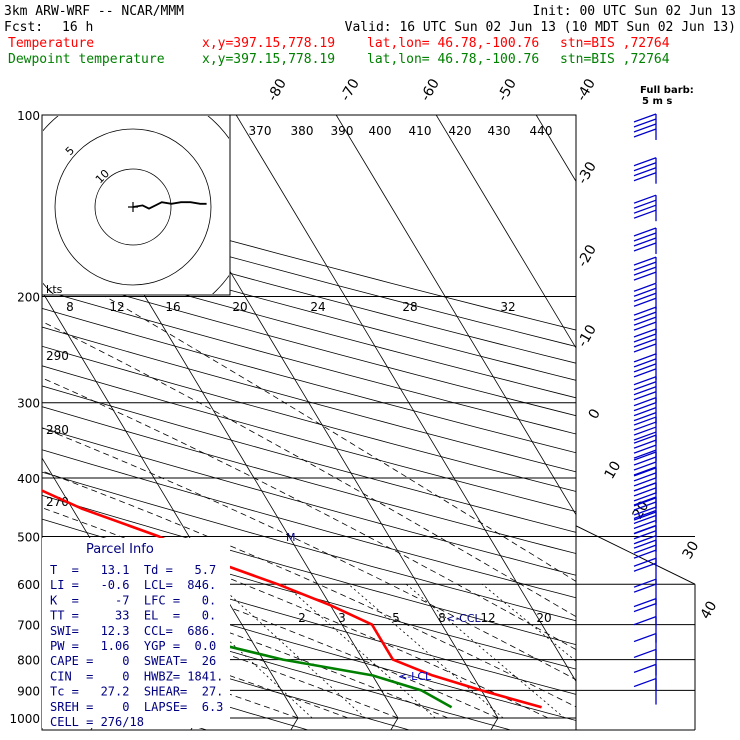  What do you see at coordinates (587, 173) in the screenshot?
I see `isotherm-label: -30` at bounding box center [587, 173].